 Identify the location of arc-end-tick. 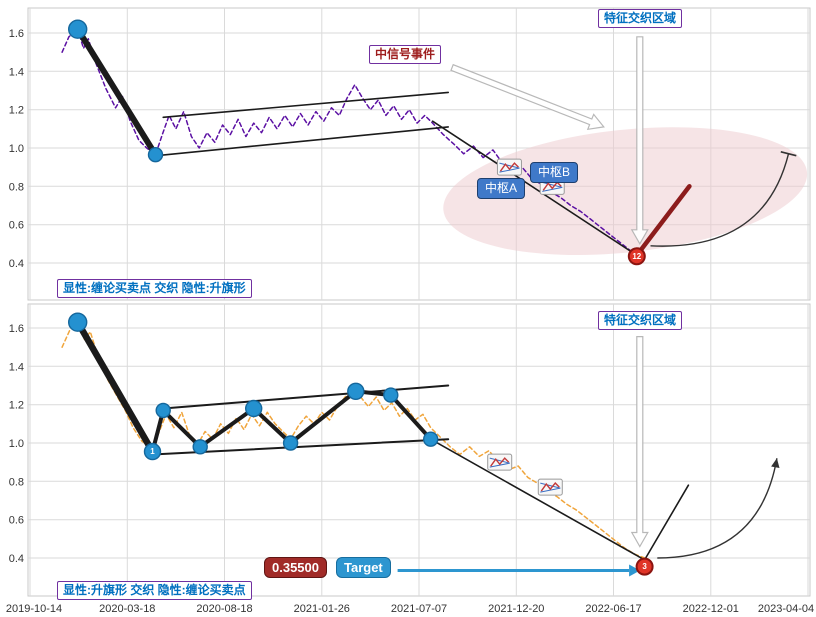
(788, 154).